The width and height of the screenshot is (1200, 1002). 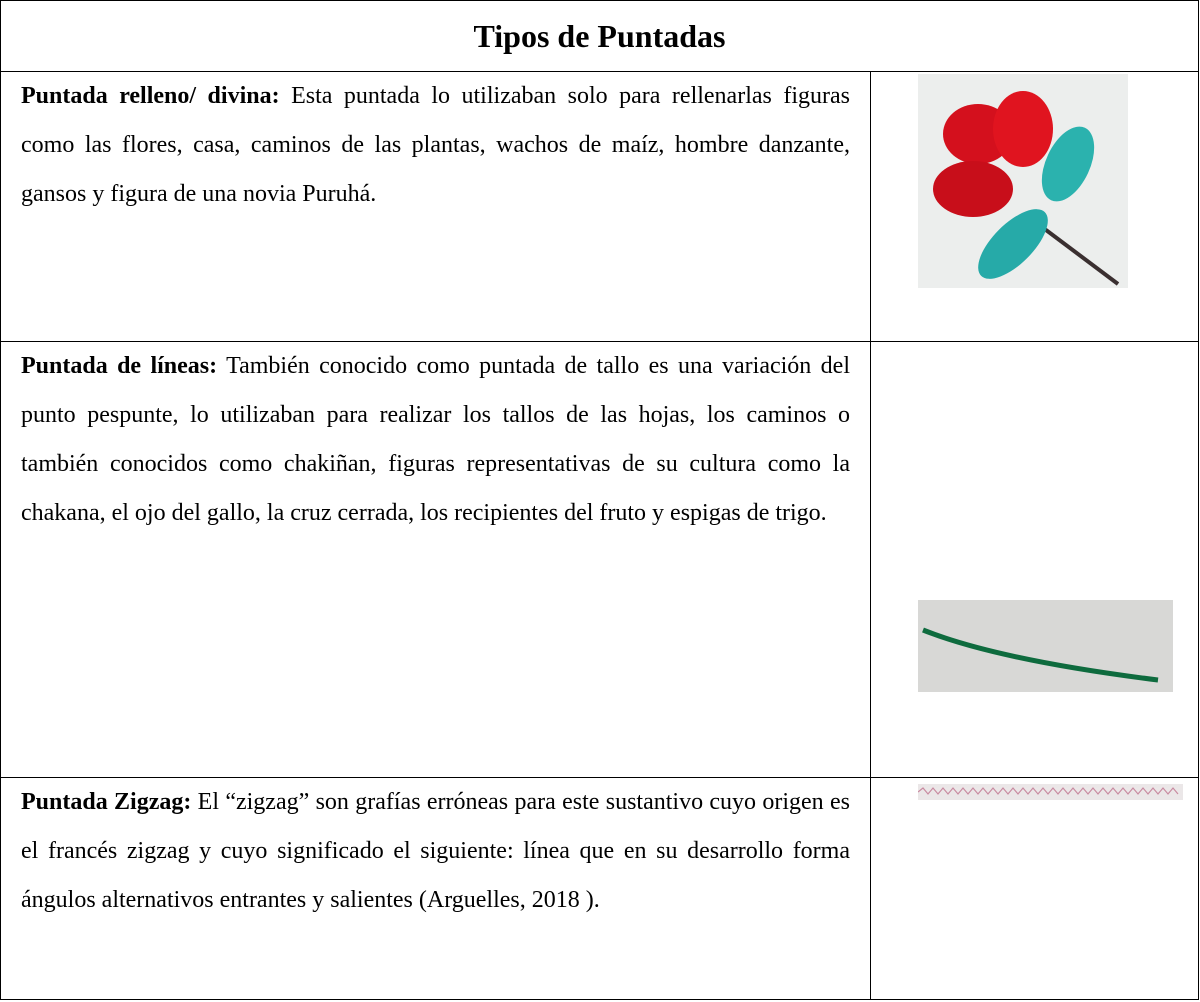 What do you see at coordinates (119, 366) in the screenshot?
I see `row-label: Puntada de líneas:` at bounding box center [119, 366].